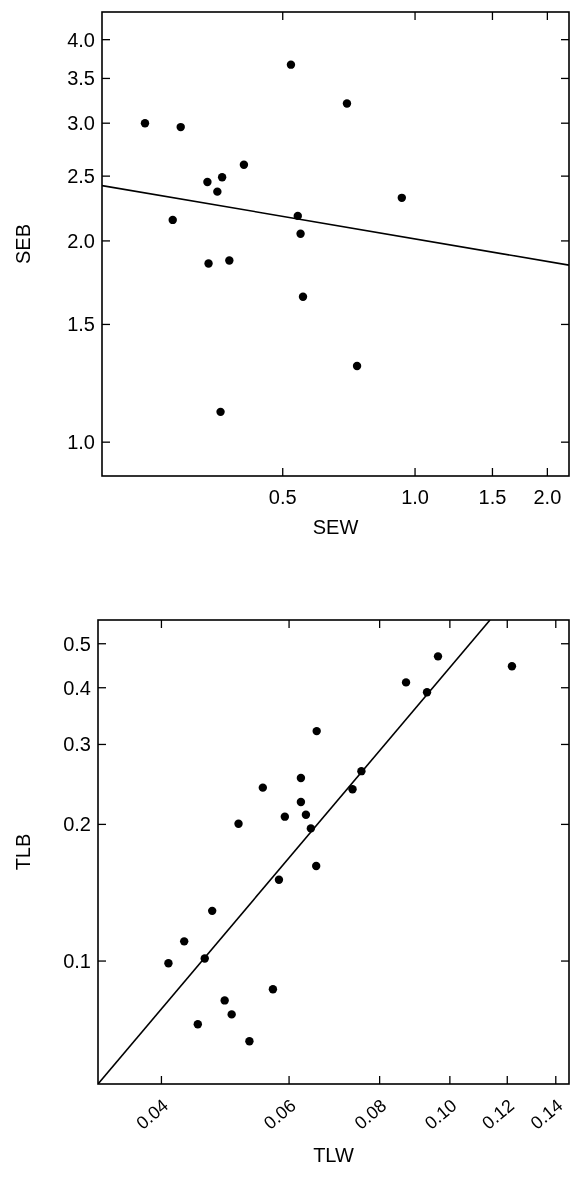 Image resolution: width=573 pixels, height=1196 pixels. I want to click on x-tick-label: 0.14, so click(546, 1114).